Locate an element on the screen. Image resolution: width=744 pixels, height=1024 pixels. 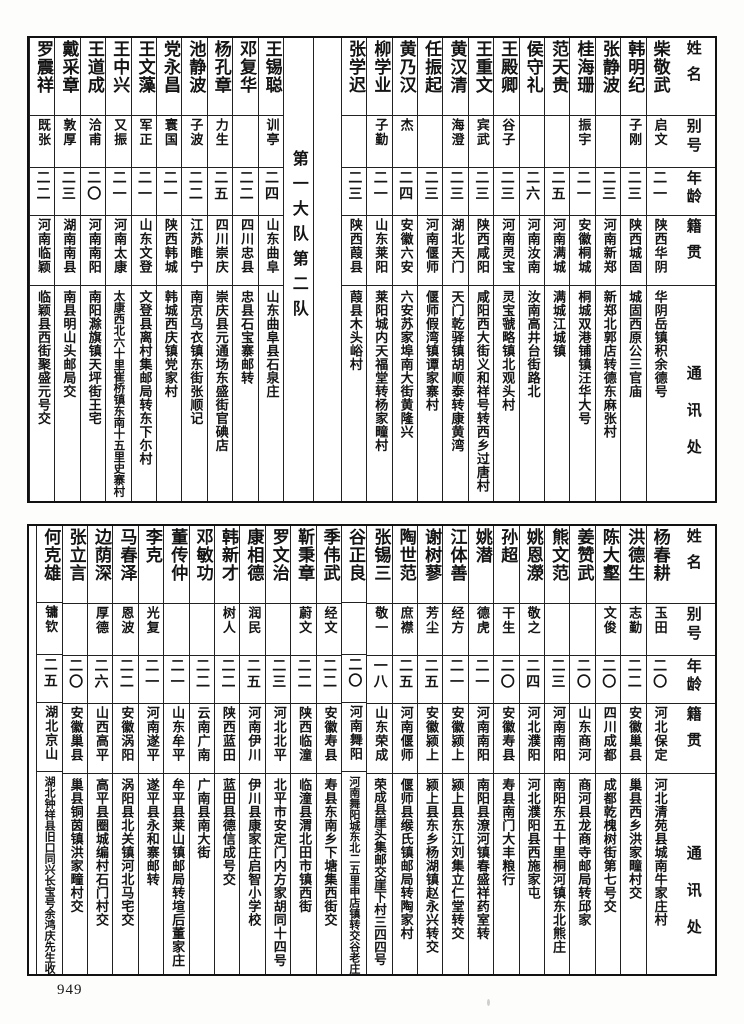
entry-alias-cell: 庶襟 is located at coordinates (405, 630).